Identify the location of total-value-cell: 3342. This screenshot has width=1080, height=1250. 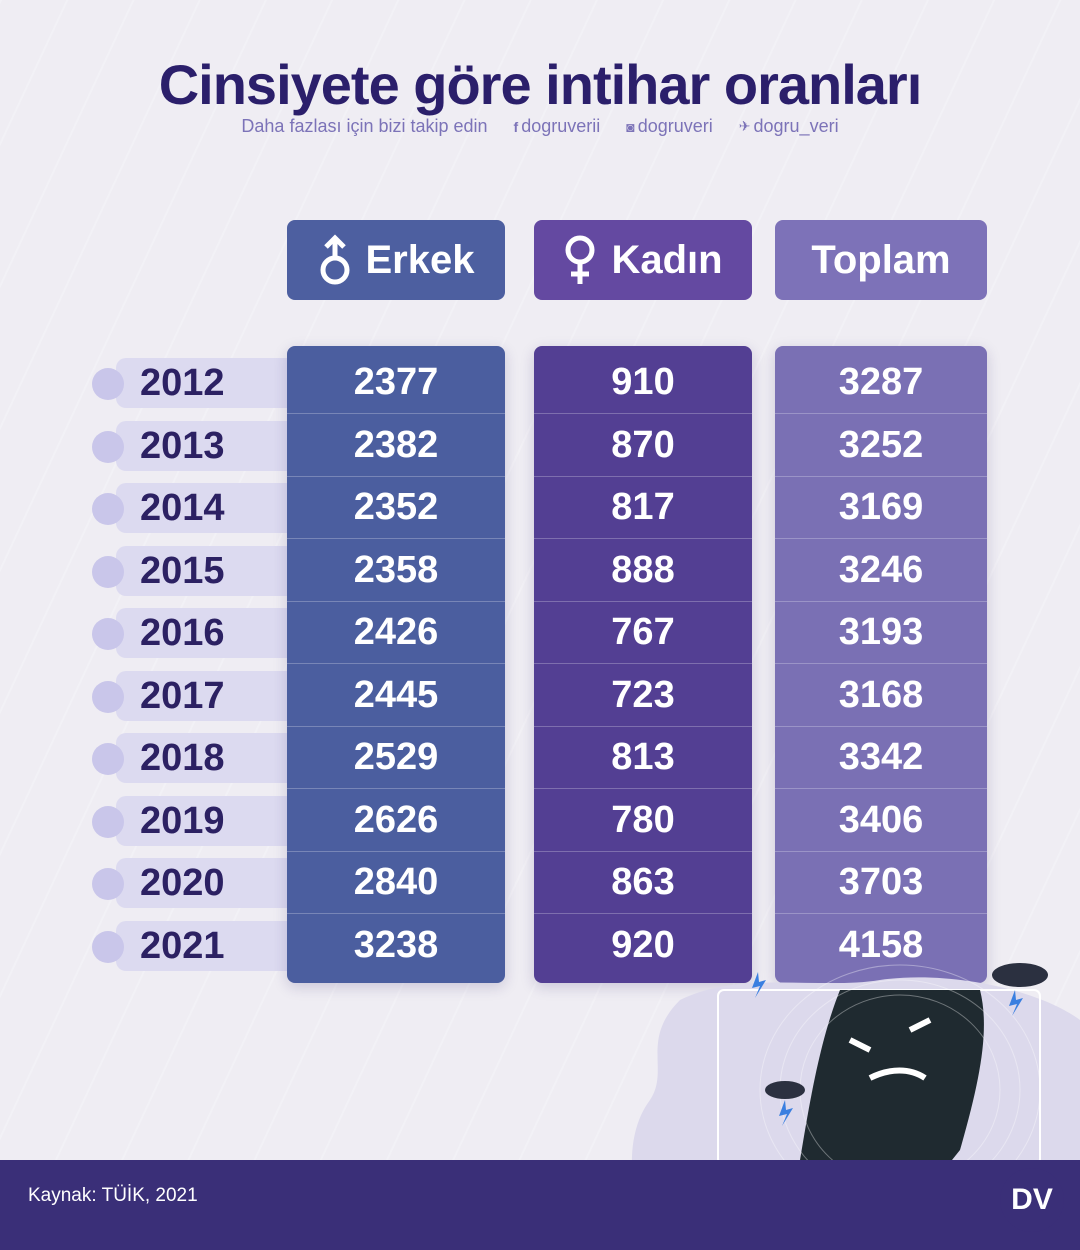
(881, 758).